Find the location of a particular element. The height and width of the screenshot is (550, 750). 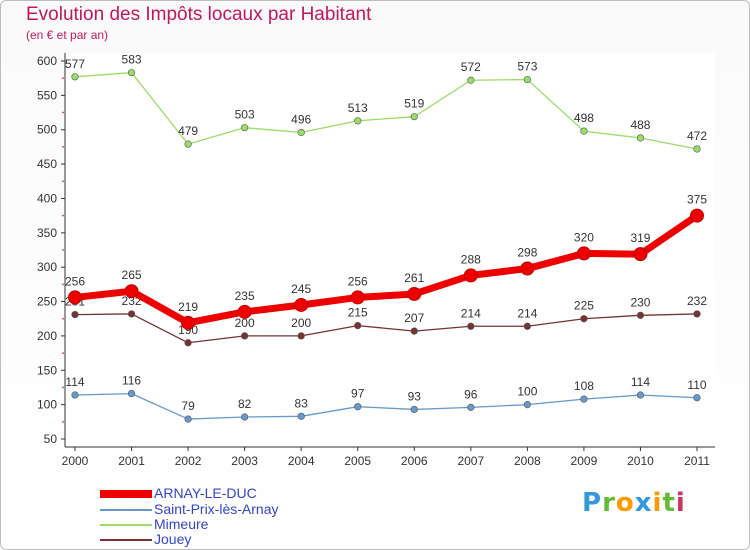

data-label: 83 is located at coordinates (302, 403).